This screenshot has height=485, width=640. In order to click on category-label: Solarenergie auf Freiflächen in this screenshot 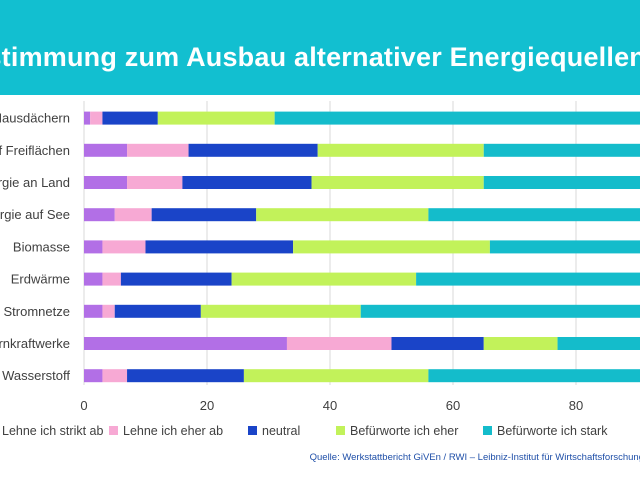, I will do `click(35, 150)`.